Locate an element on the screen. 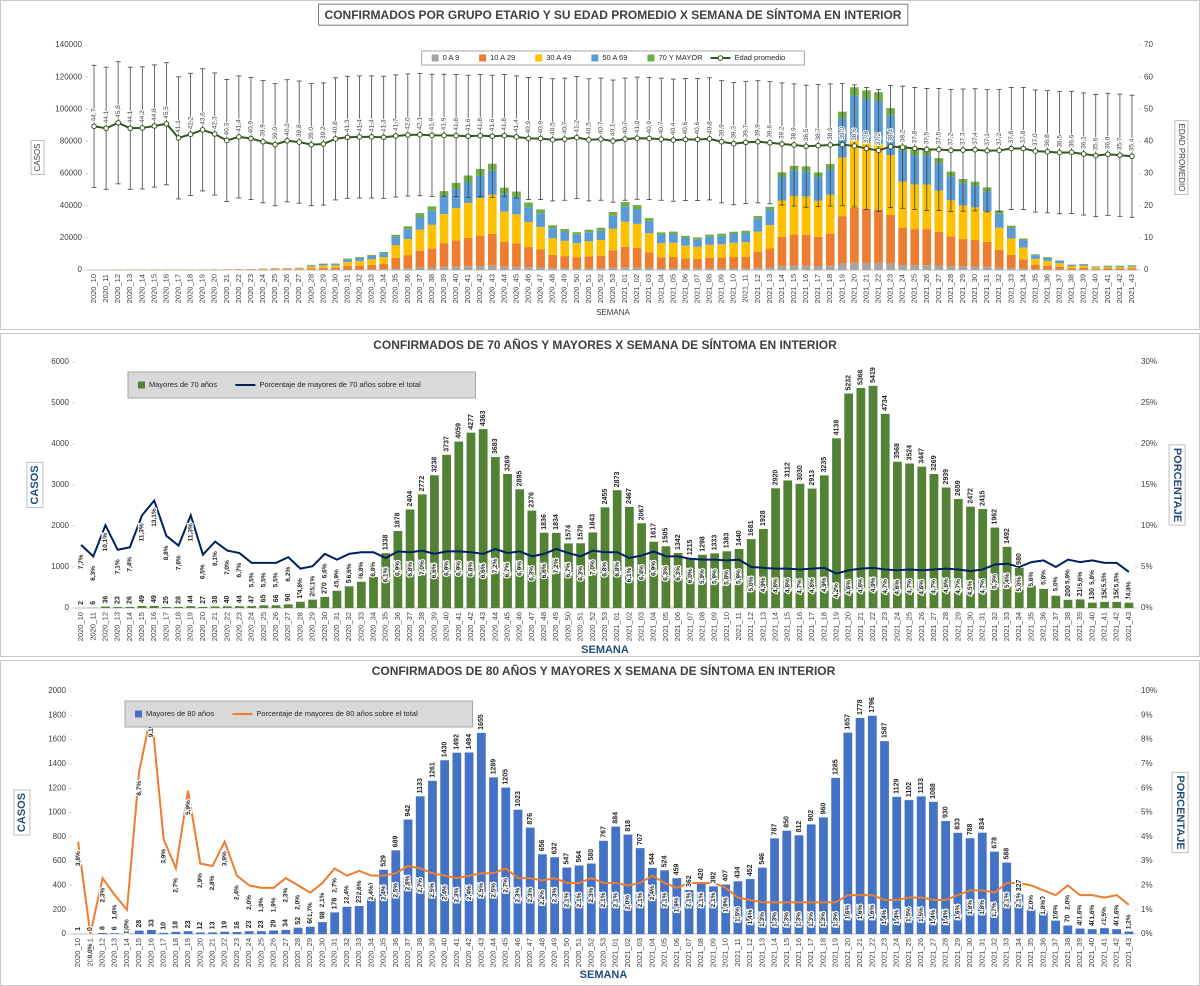 This screenshot has width=1200, height=986. x-tick-label: 2021_02 is located at coordinates (628, 626).